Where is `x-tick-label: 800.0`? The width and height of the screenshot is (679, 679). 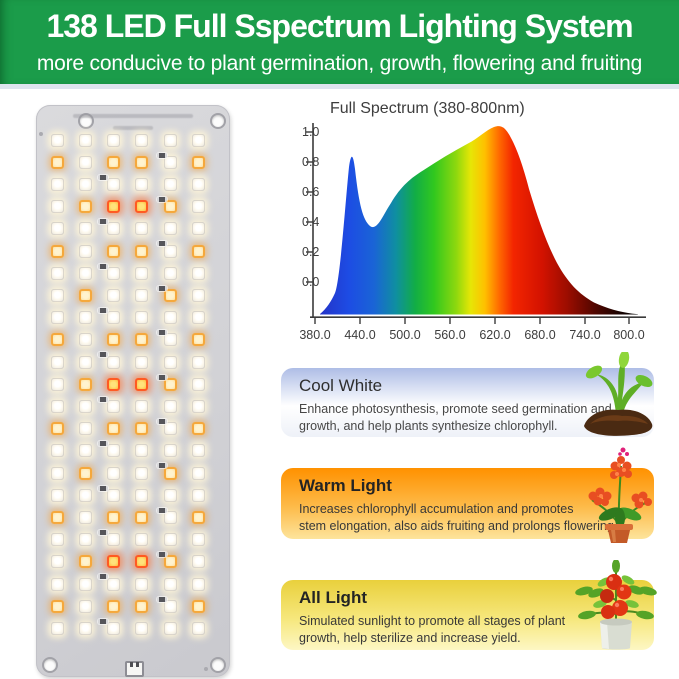
x-tick-label: 800.0 is located at coordinates (628, 335).